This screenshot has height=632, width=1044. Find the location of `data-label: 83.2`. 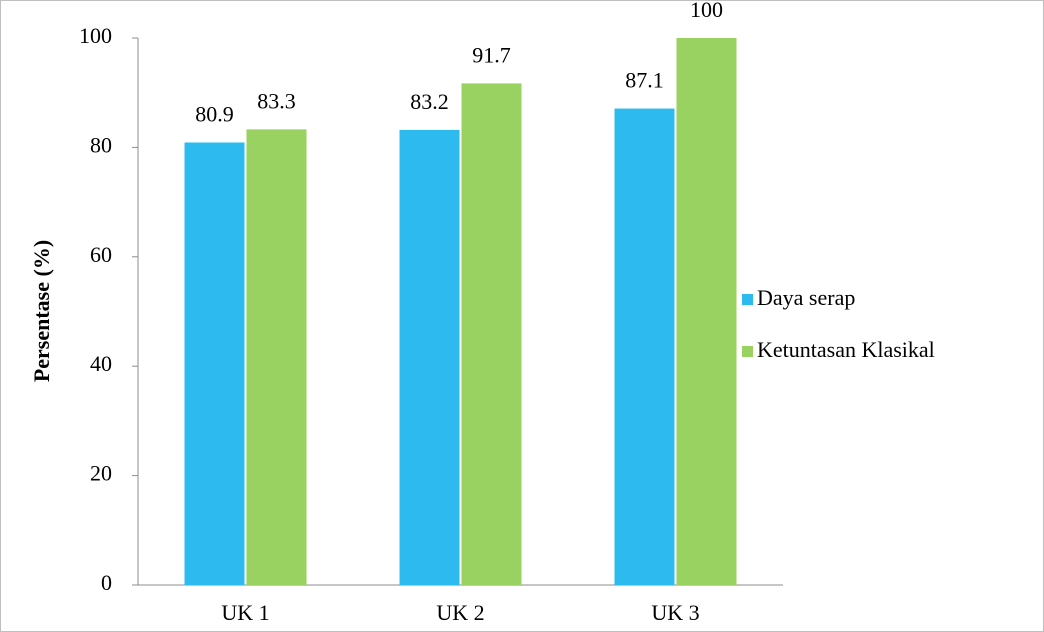

data-label: 83.2 is located at coordinates (429, 101).